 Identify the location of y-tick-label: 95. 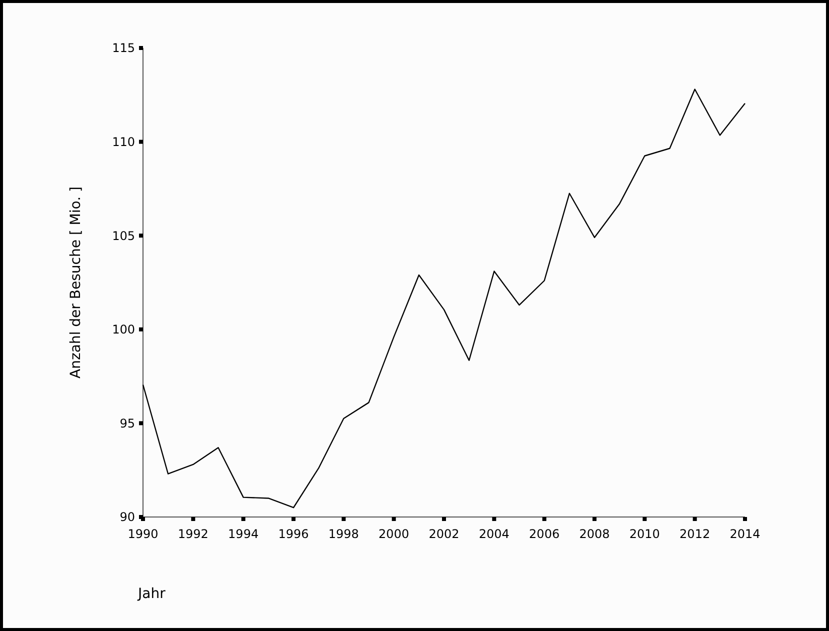
(127, 423).